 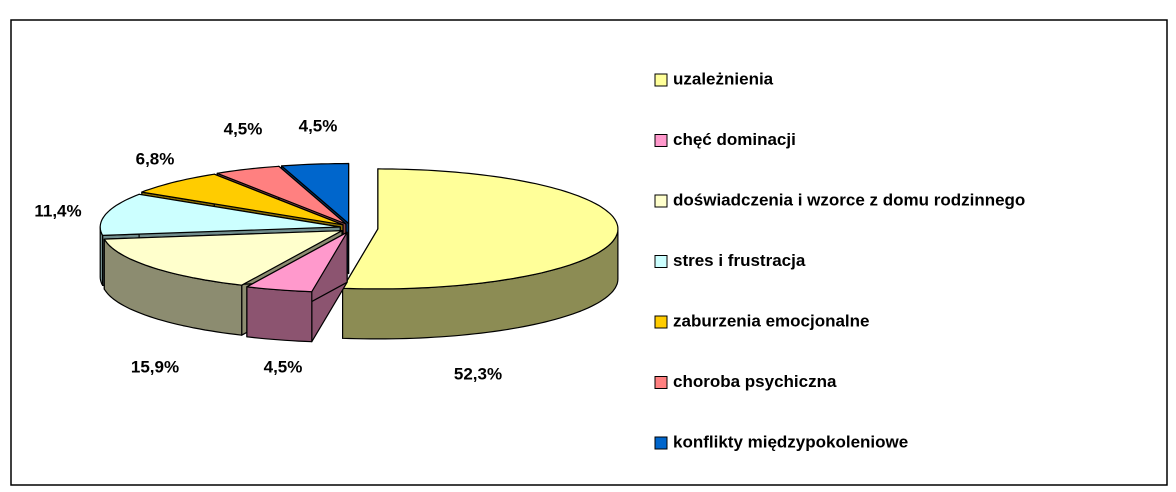 What do you see at coordinates (478, 373) in the screenshot?
I see `data-label: 52,3%` at bounding box center [478, 373].